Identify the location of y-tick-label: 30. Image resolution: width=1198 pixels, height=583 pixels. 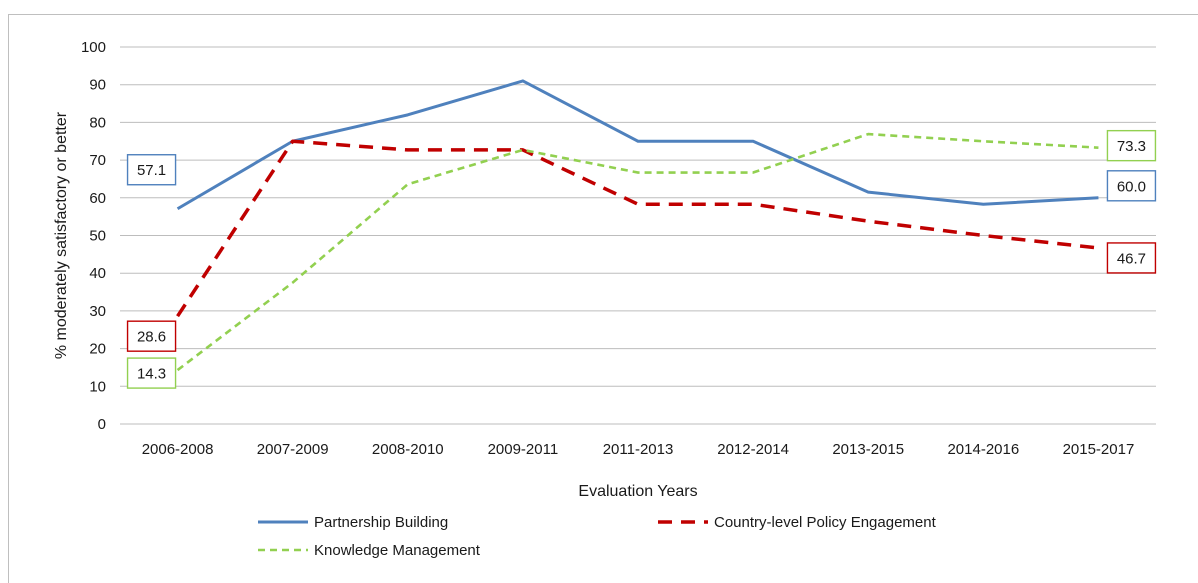
(97, 311).